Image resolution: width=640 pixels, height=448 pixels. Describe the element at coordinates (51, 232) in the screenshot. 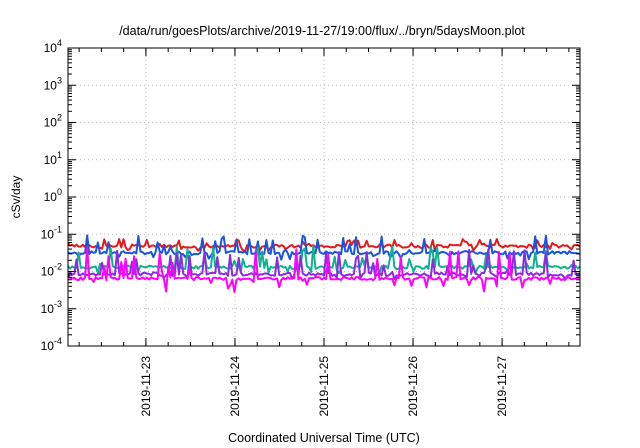

I see `y-tick-label: 10⁻¹` at that location.